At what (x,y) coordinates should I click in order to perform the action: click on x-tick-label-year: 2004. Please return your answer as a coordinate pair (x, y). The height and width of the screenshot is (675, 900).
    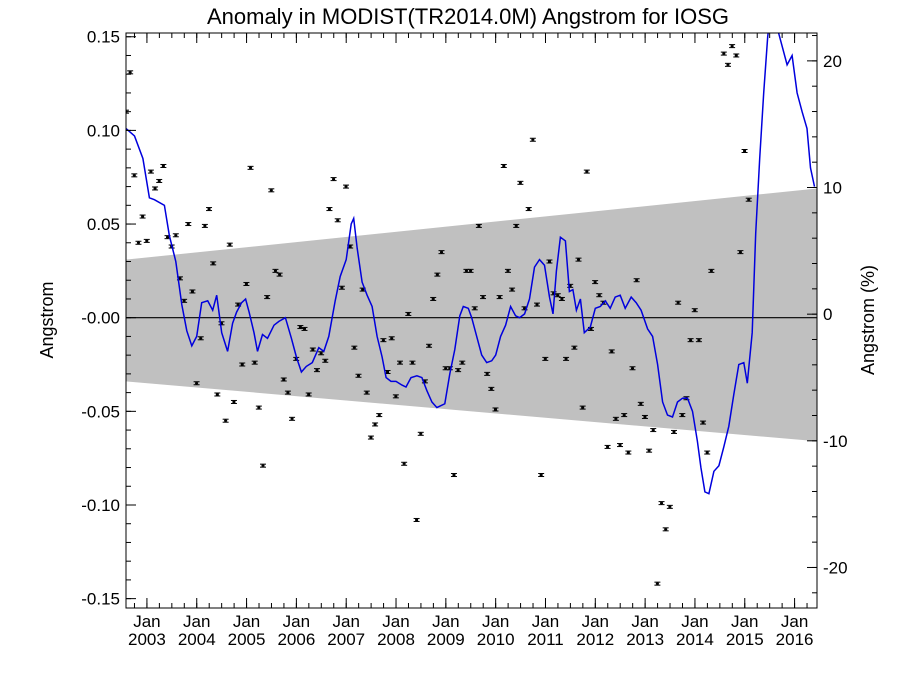
    Looking at the image, I should click on (197, 639).